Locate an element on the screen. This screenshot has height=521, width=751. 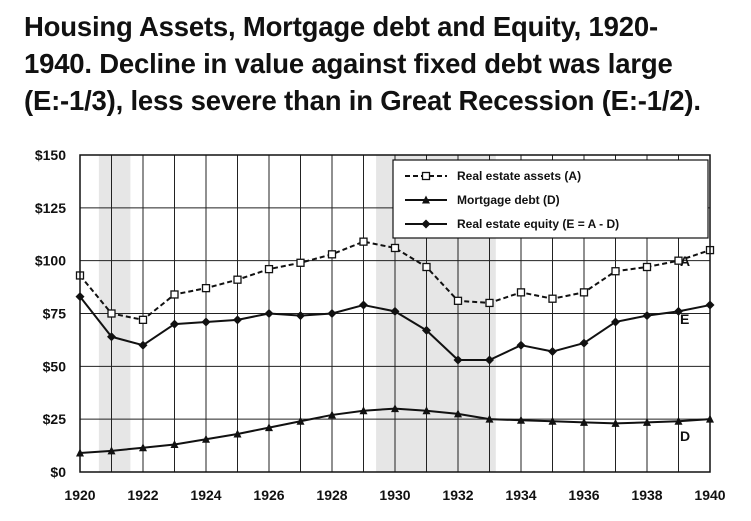
series-2: D is located at coordinates (395, 430).